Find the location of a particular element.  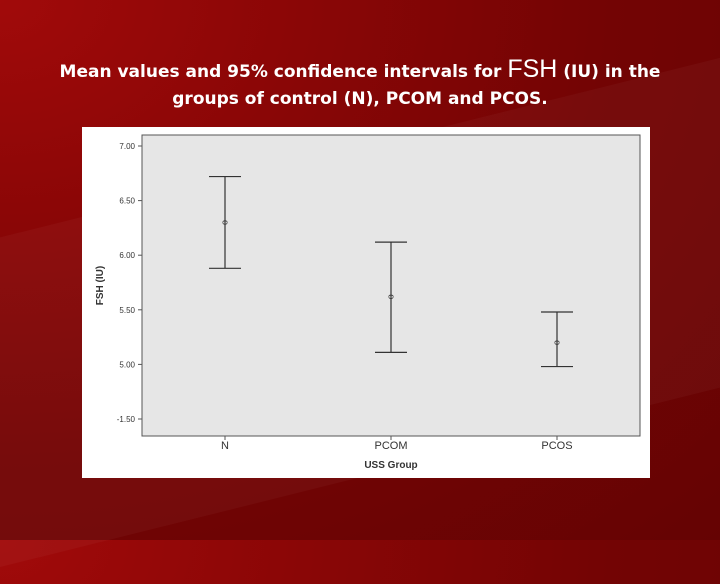

x-axis-label: USS Group is located at coordinates (390, 465).